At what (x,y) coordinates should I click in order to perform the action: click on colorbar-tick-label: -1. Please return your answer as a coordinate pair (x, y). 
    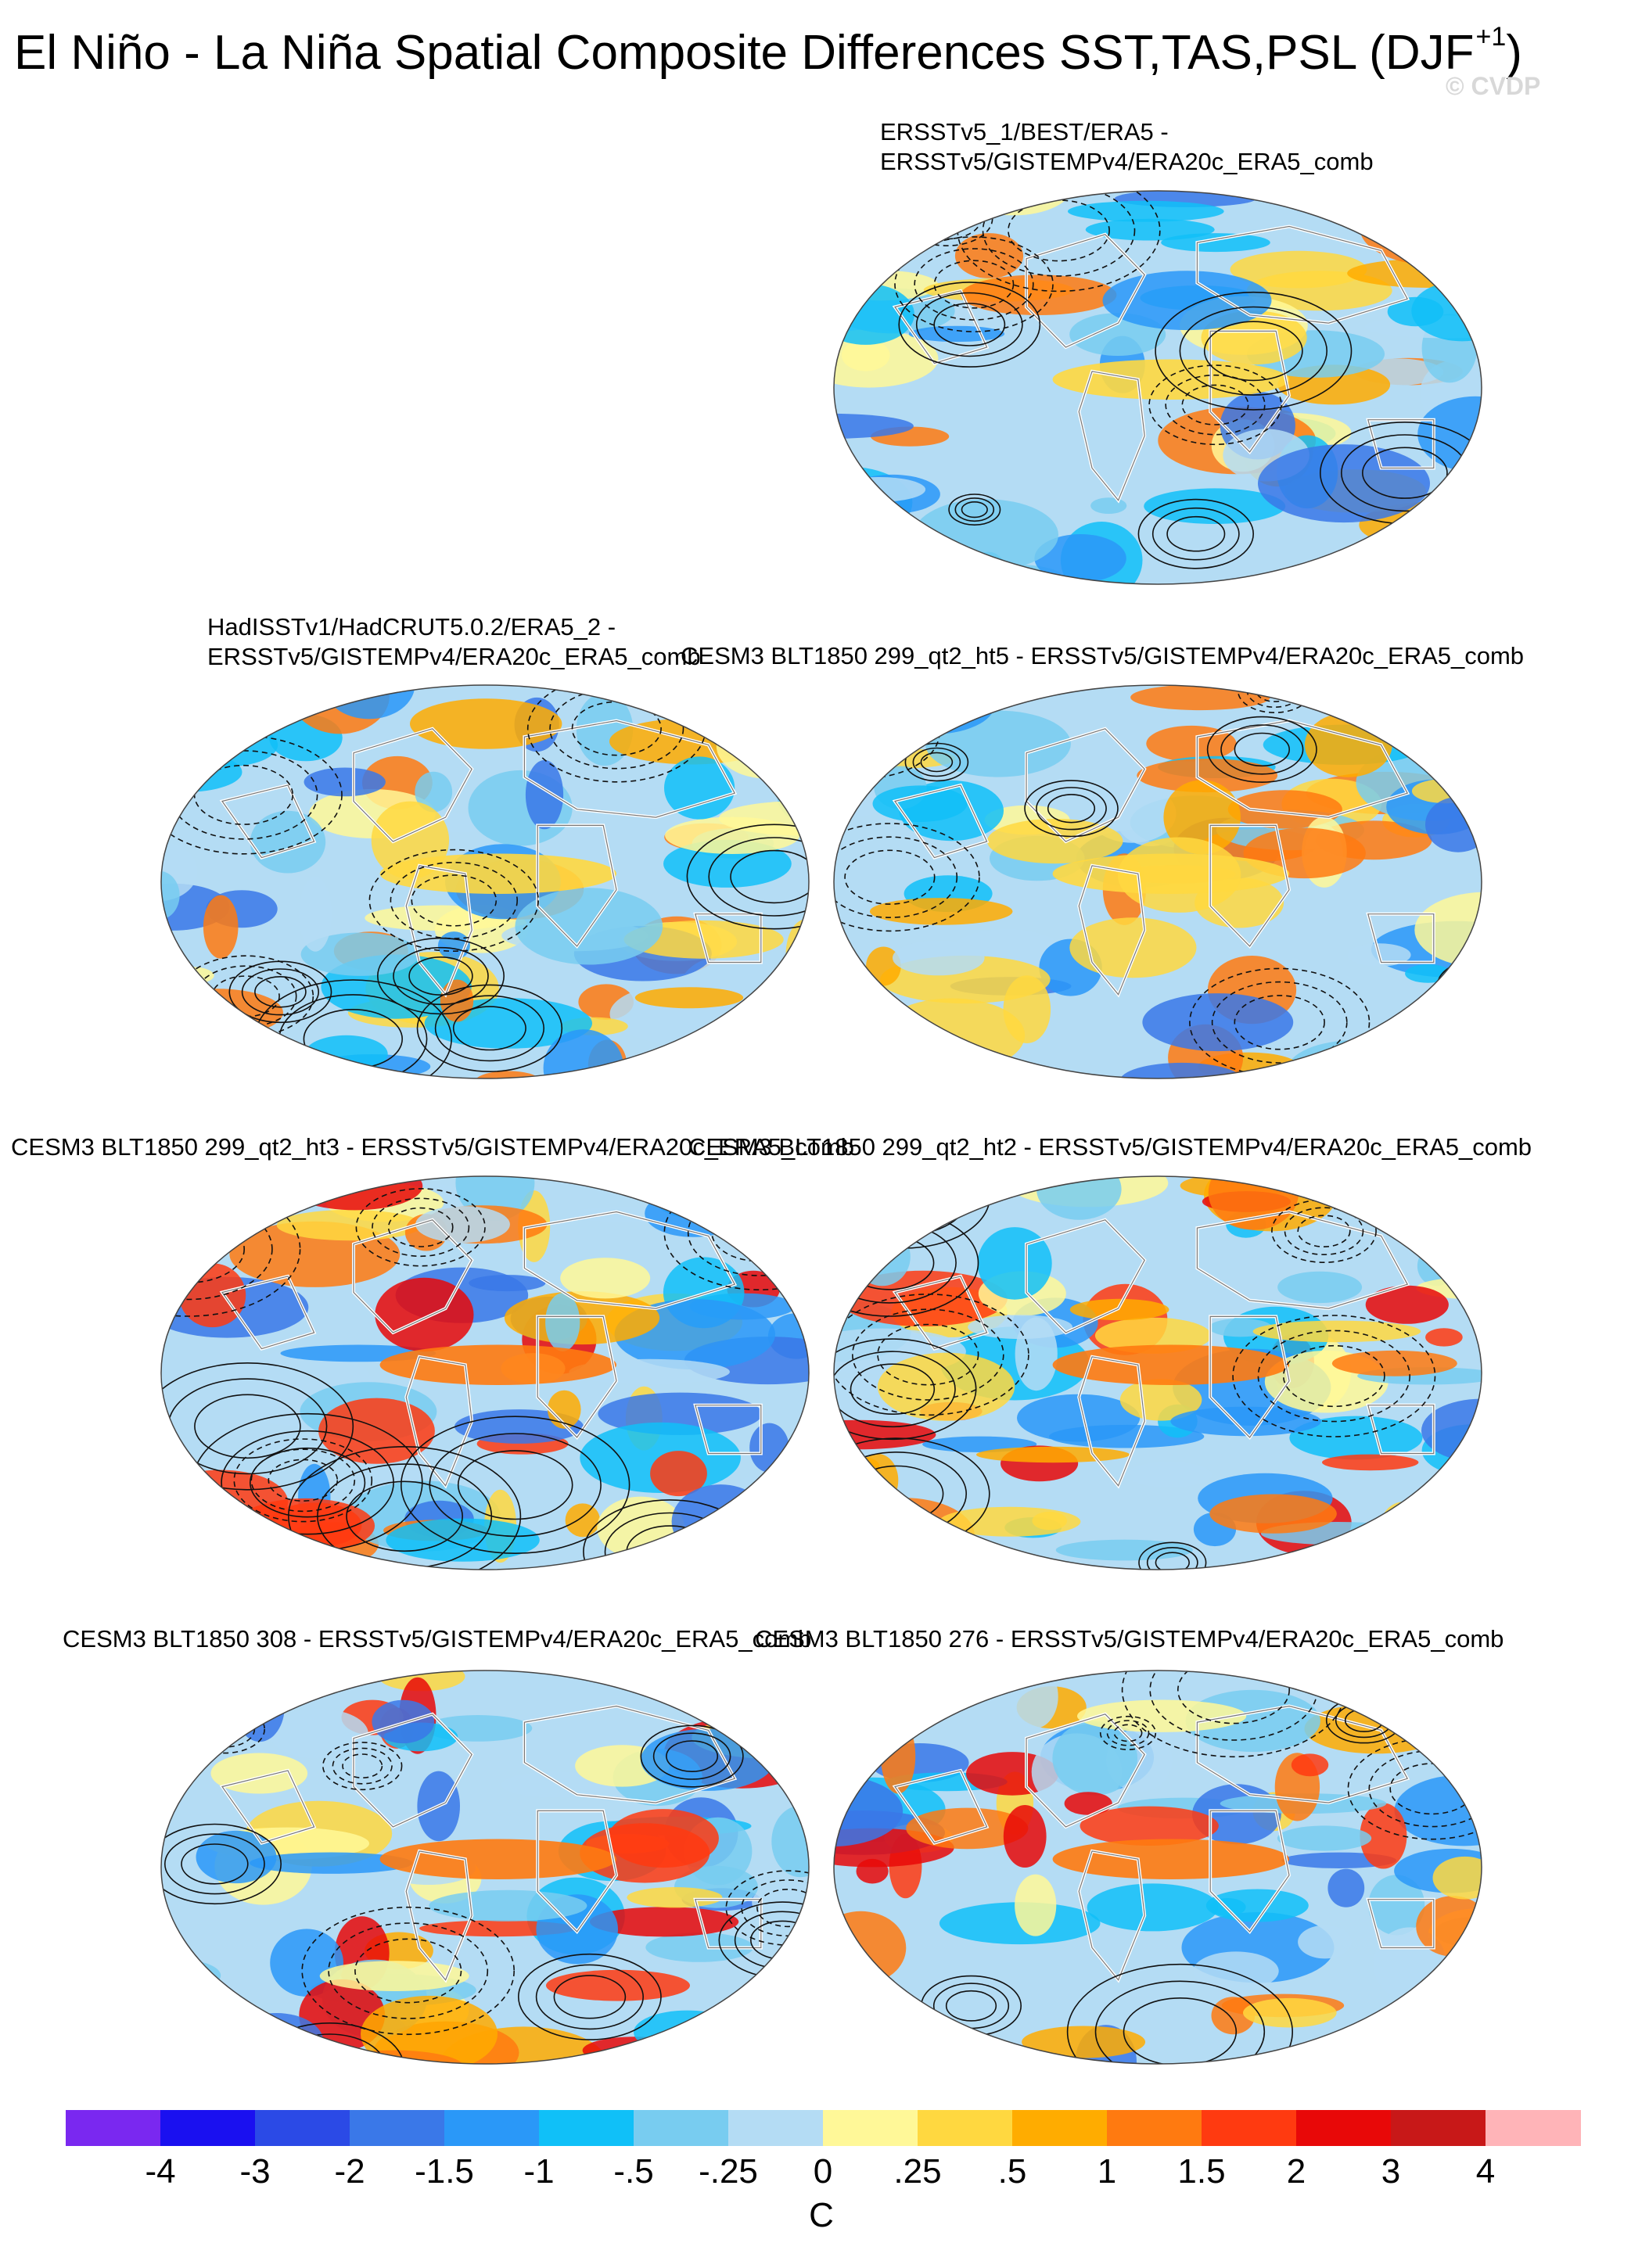
    Looking at the image, I should click on (539, 2172).